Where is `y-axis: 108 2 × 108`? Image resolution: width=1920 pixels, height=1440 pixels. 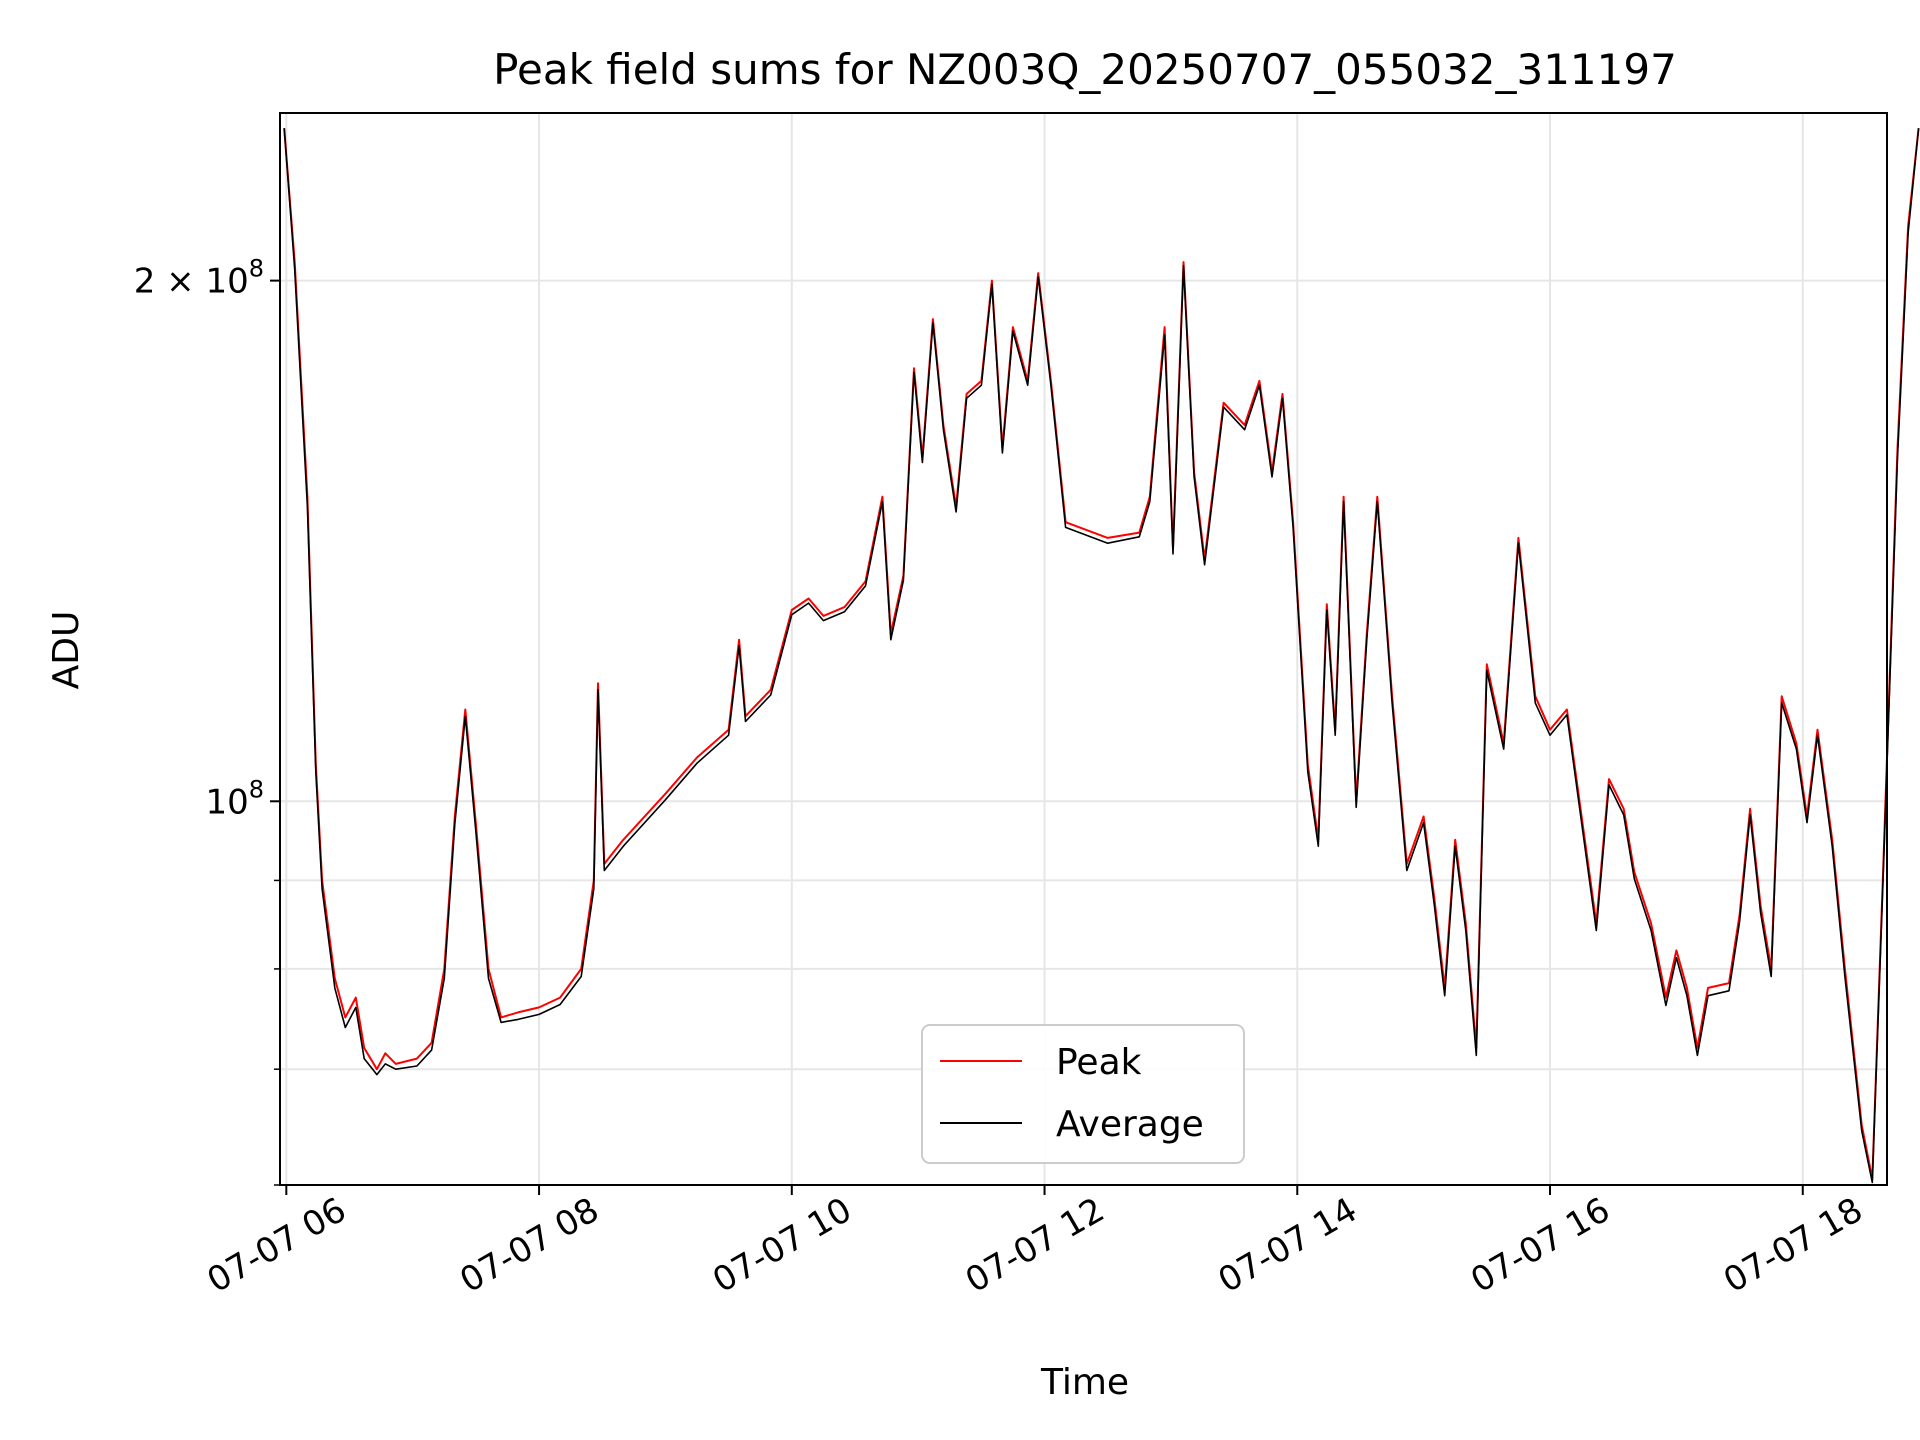
y-axis: 108 2 × 108 is located at coordinates (207, 720).